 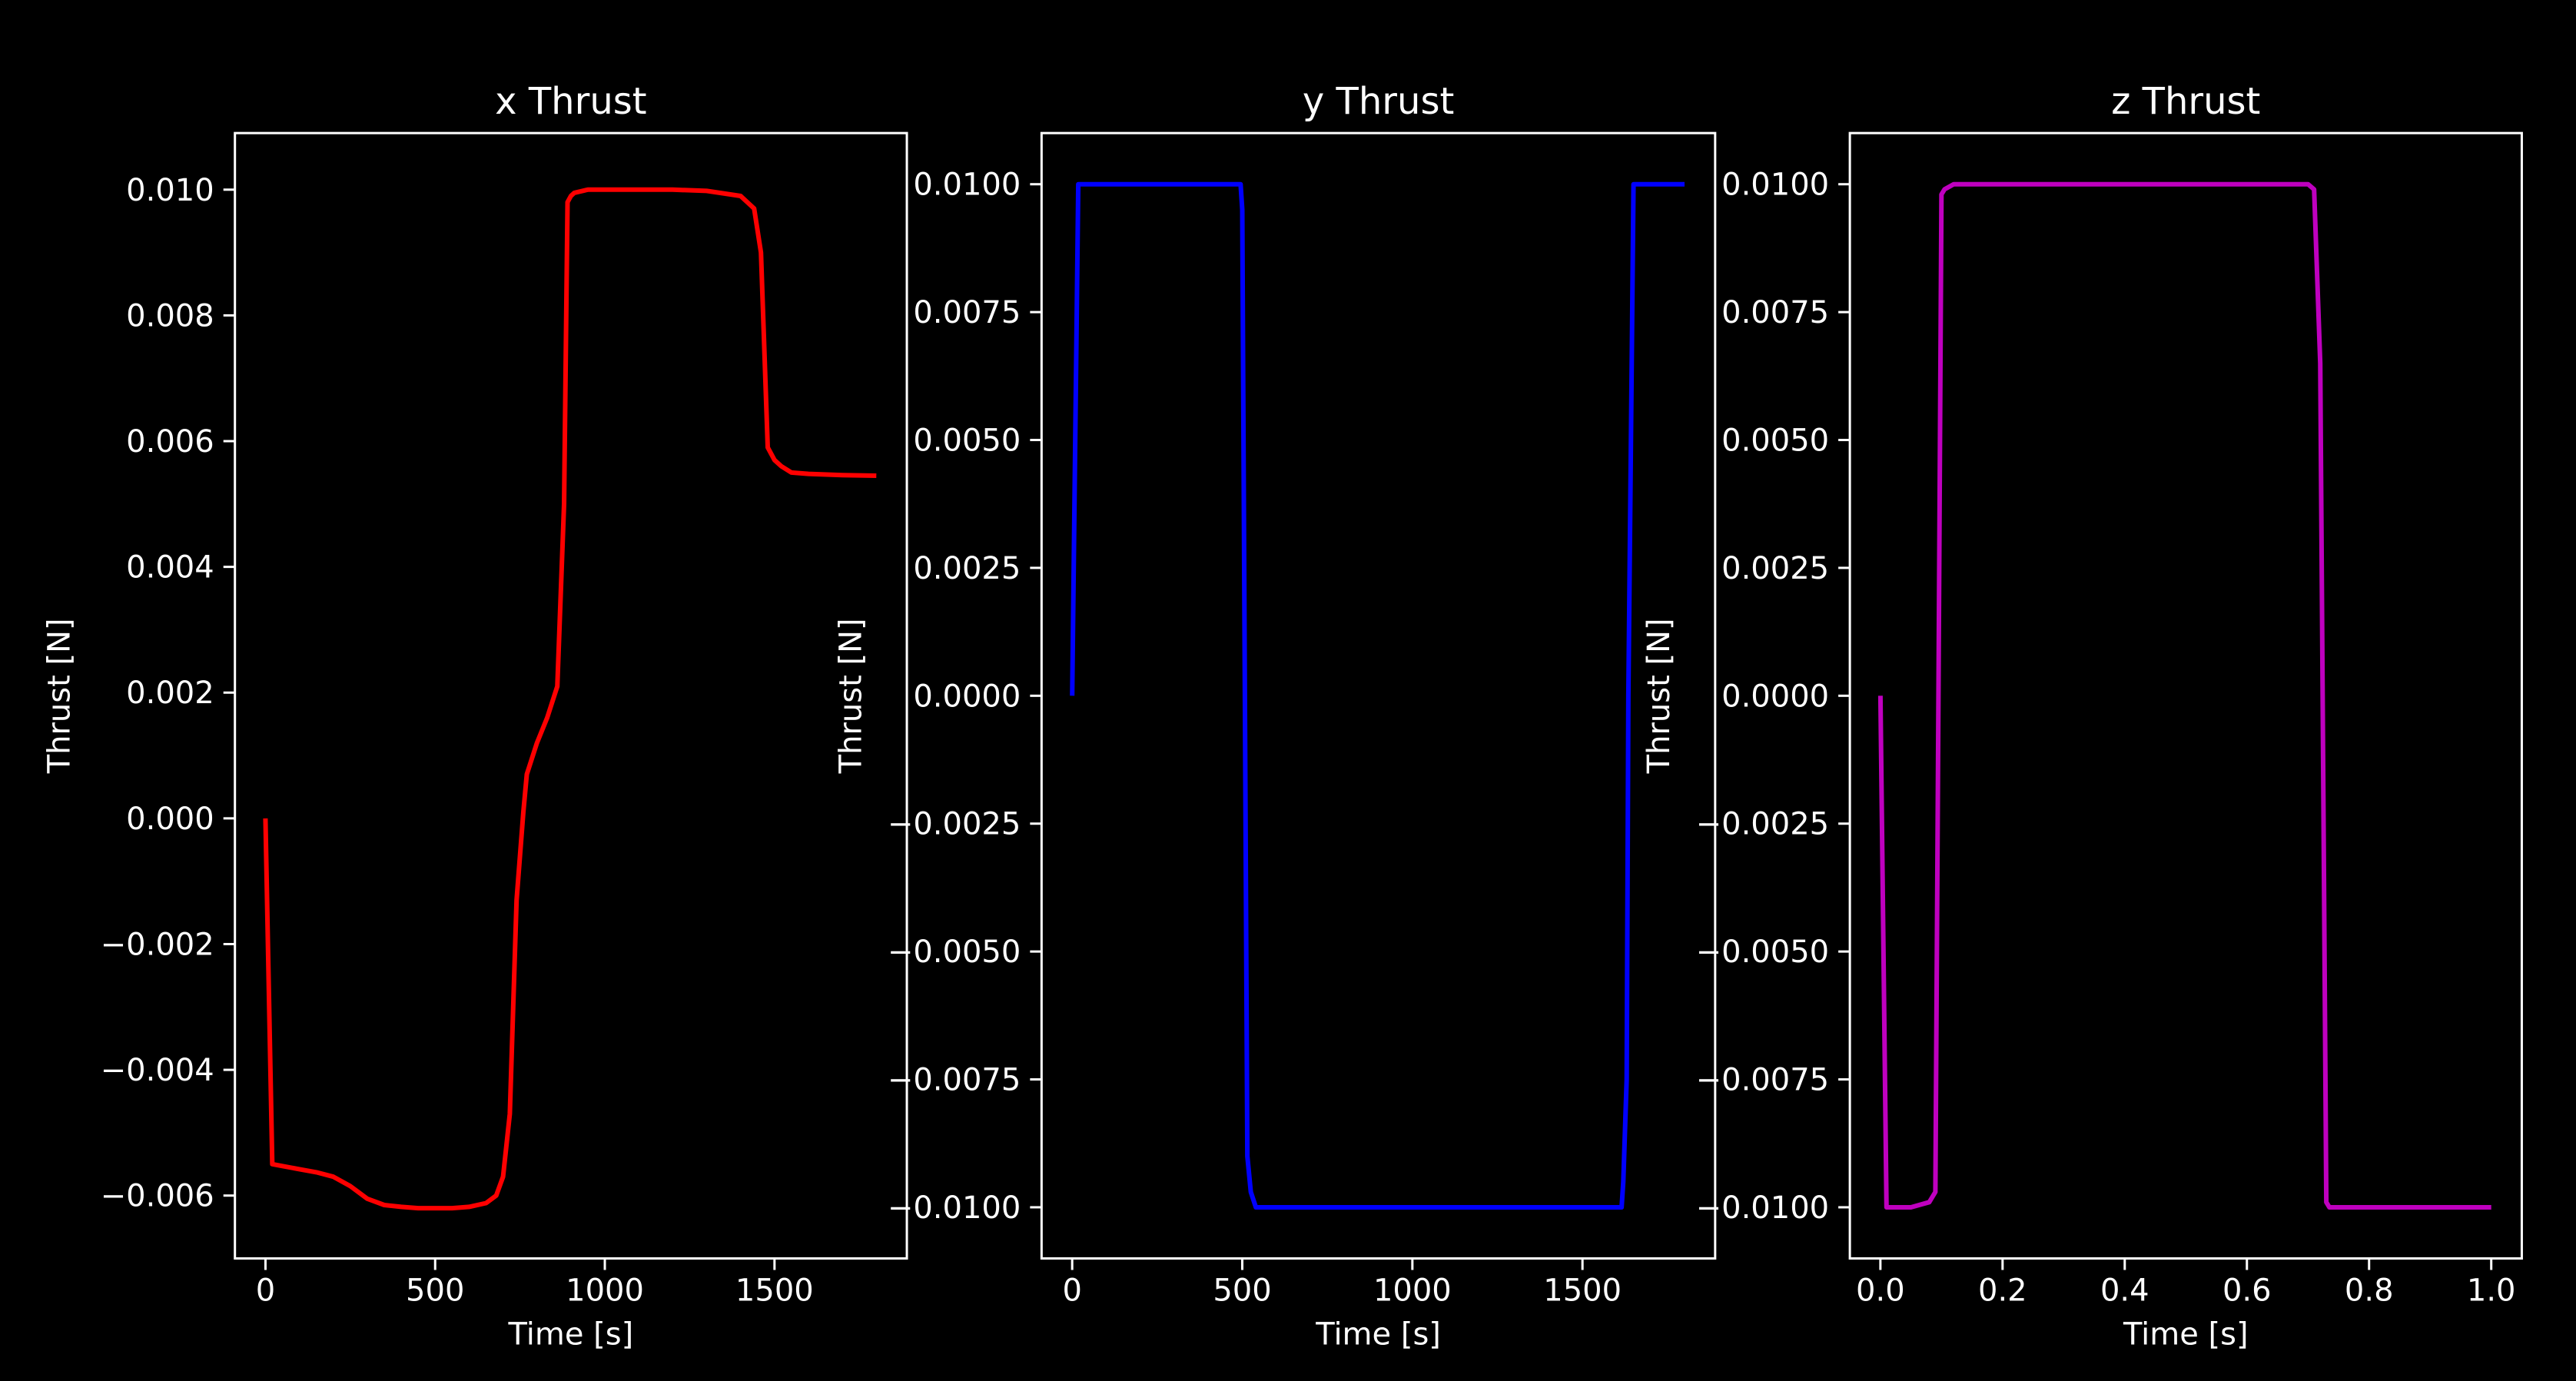 I want to click on x-tick-label: 0.4, so click(x=2124, y=1291).